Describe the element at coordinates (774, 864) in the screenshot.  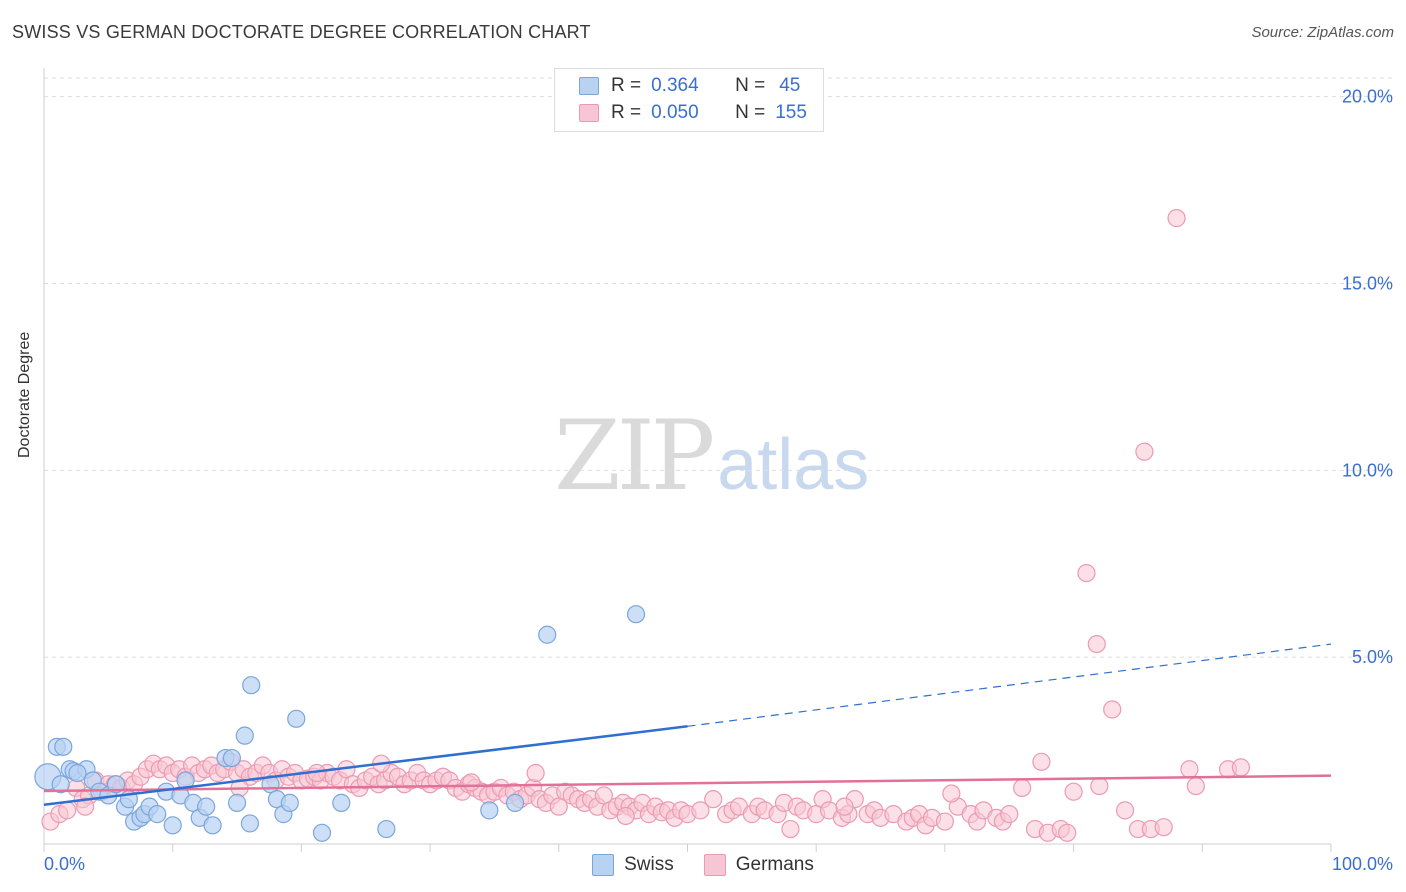
I see `legend-germans-label: Germans` at that location.